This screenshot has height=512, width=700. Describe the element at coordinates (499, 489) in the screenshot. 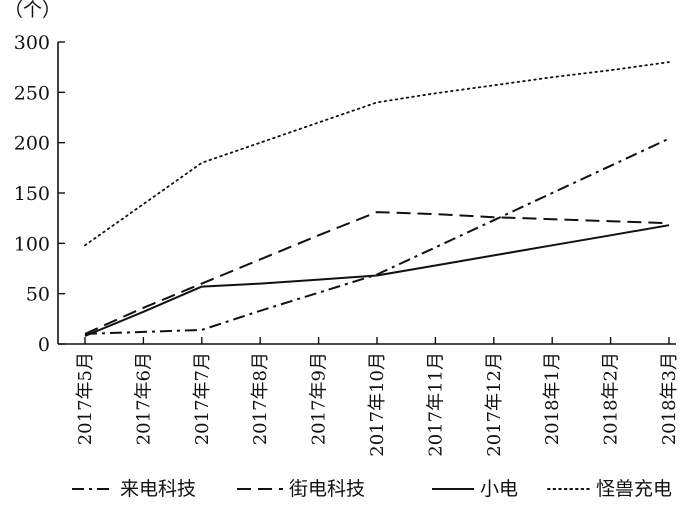

I see `legend-label: 小电` at that location.